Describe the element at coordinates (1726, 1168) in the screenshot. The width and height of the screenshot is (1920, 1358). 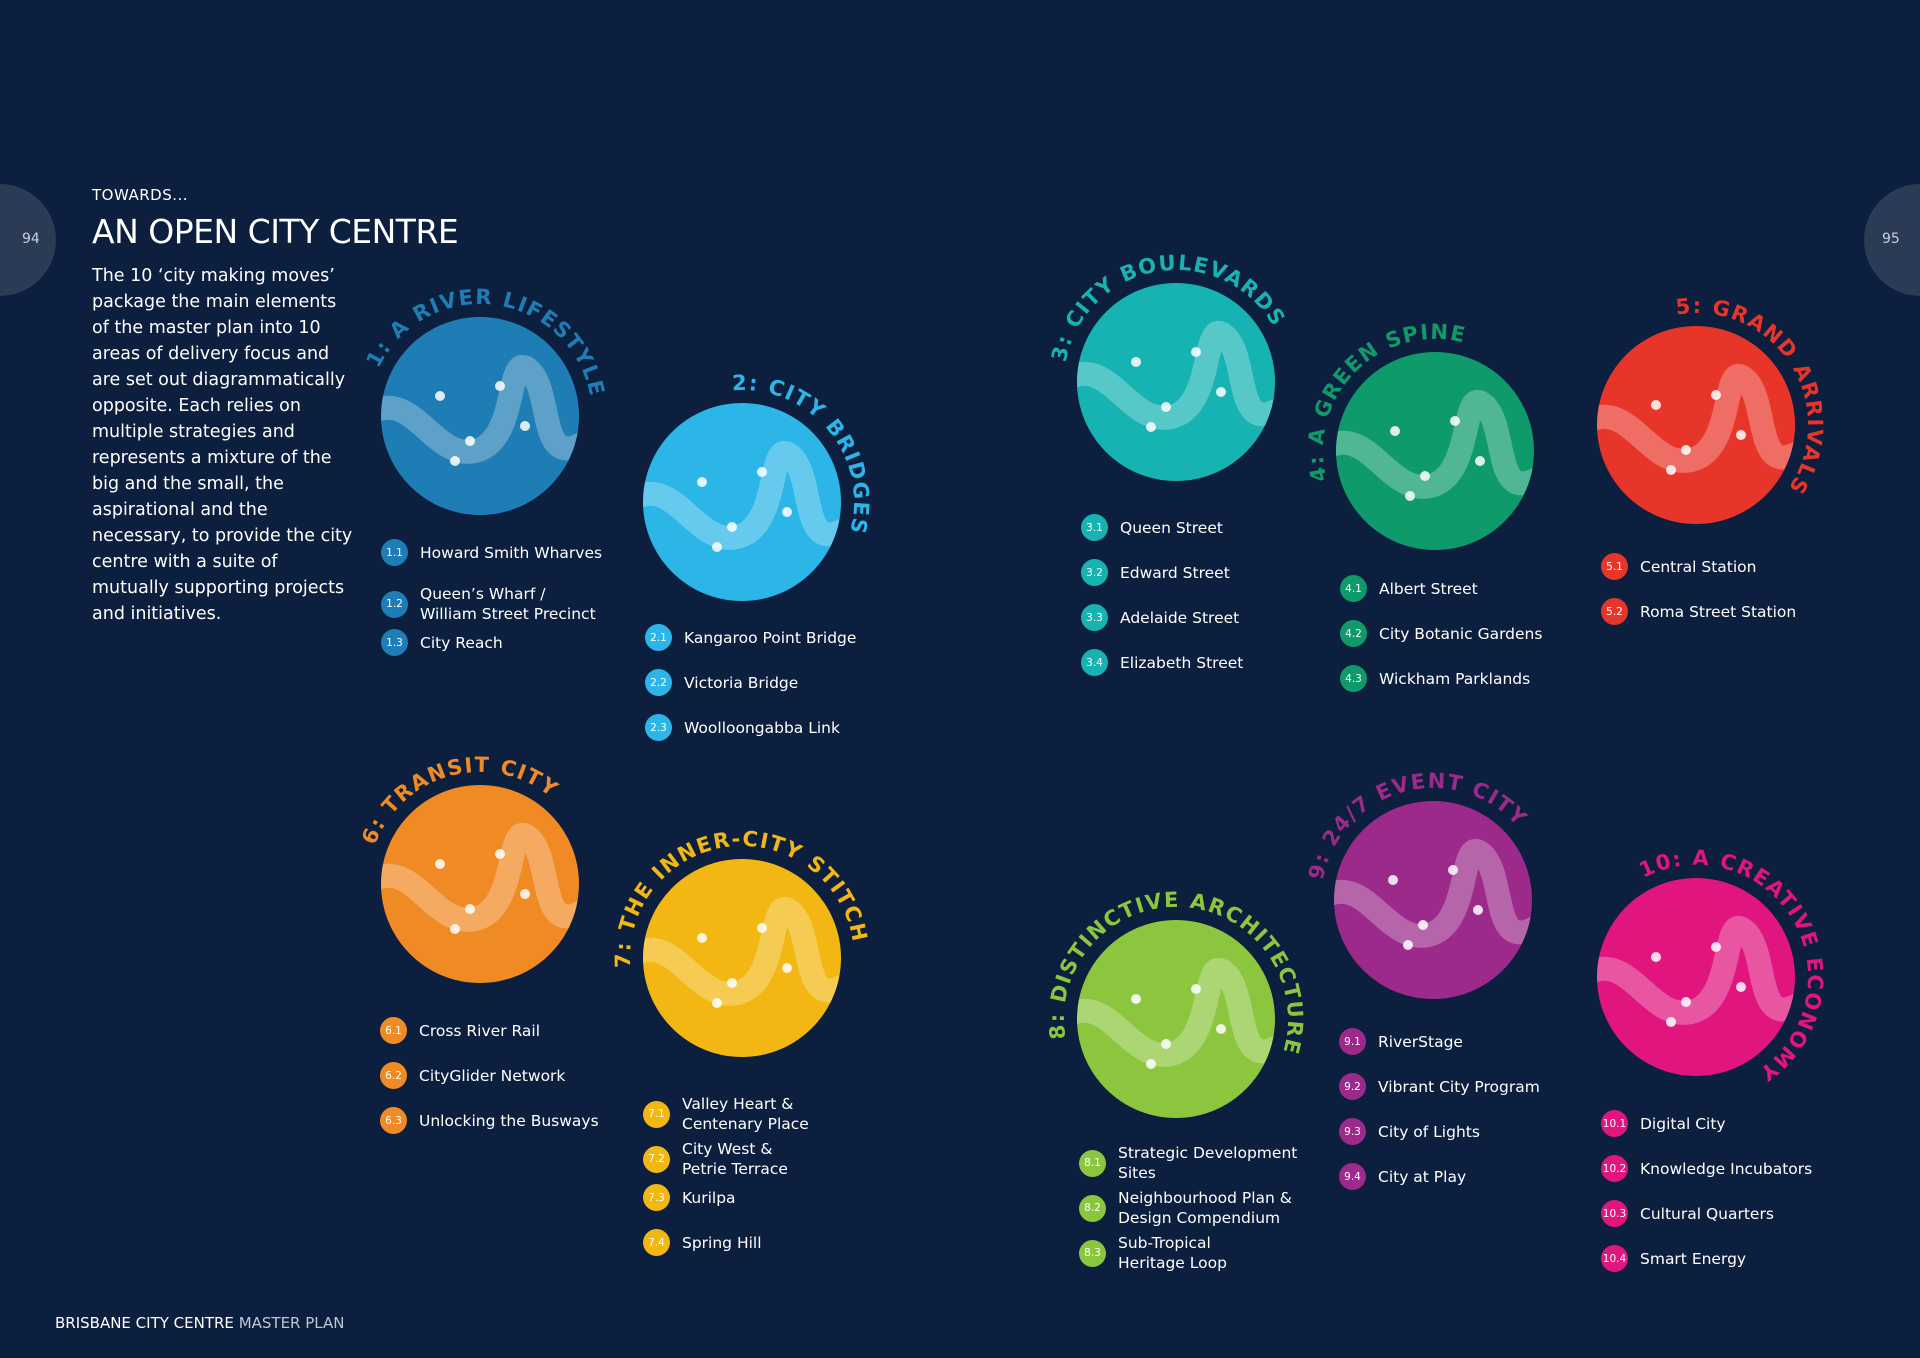
I see `item-label: Knowledge Incubators` at that location.